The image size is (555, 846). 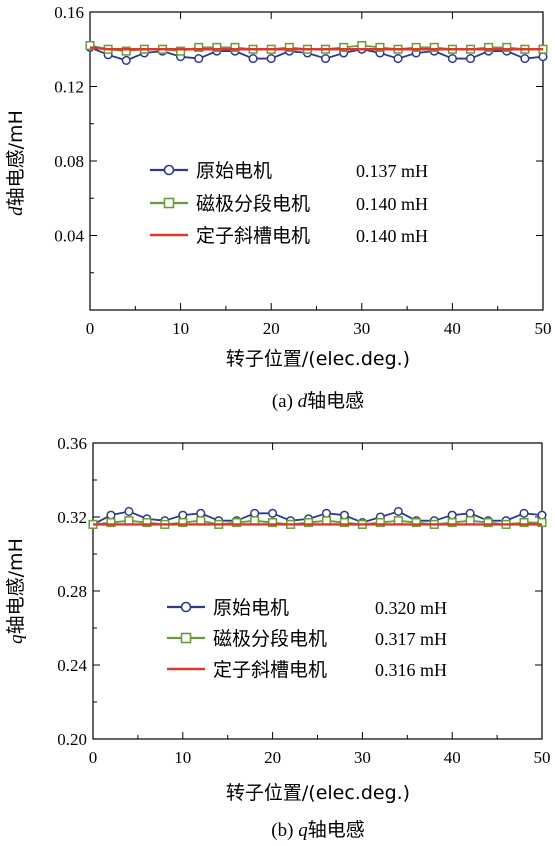 I want to click on chart-a-ylabel: d轴电感/mH, so click(x=16, y=163).